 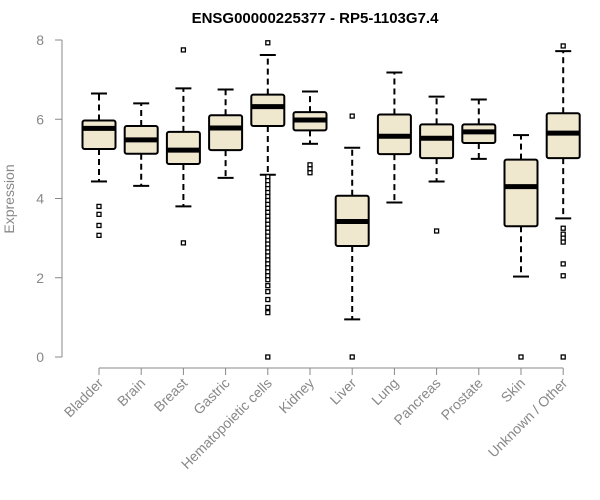 What do you see at coordinates (131, 392) in the screenshot?
I see `x-tick-label: Brain` at bounding box center [131, 392].